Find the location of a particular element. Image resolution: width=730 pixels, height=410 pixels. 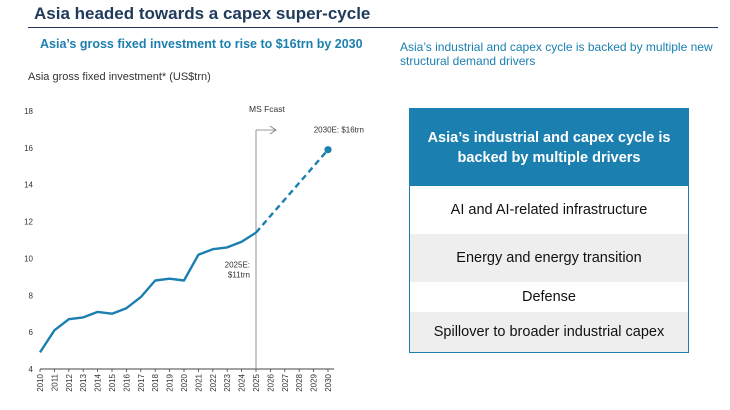

x-tick-label: 2011 is located at coordinates (54, 382).